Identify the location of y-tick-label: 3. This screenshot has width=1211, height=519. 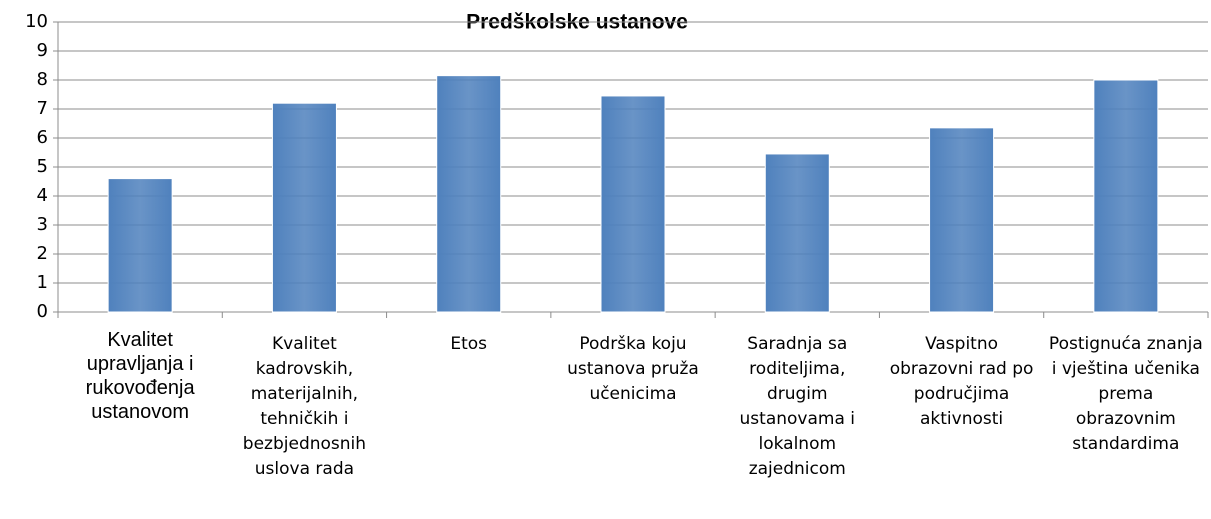
(42, 224).